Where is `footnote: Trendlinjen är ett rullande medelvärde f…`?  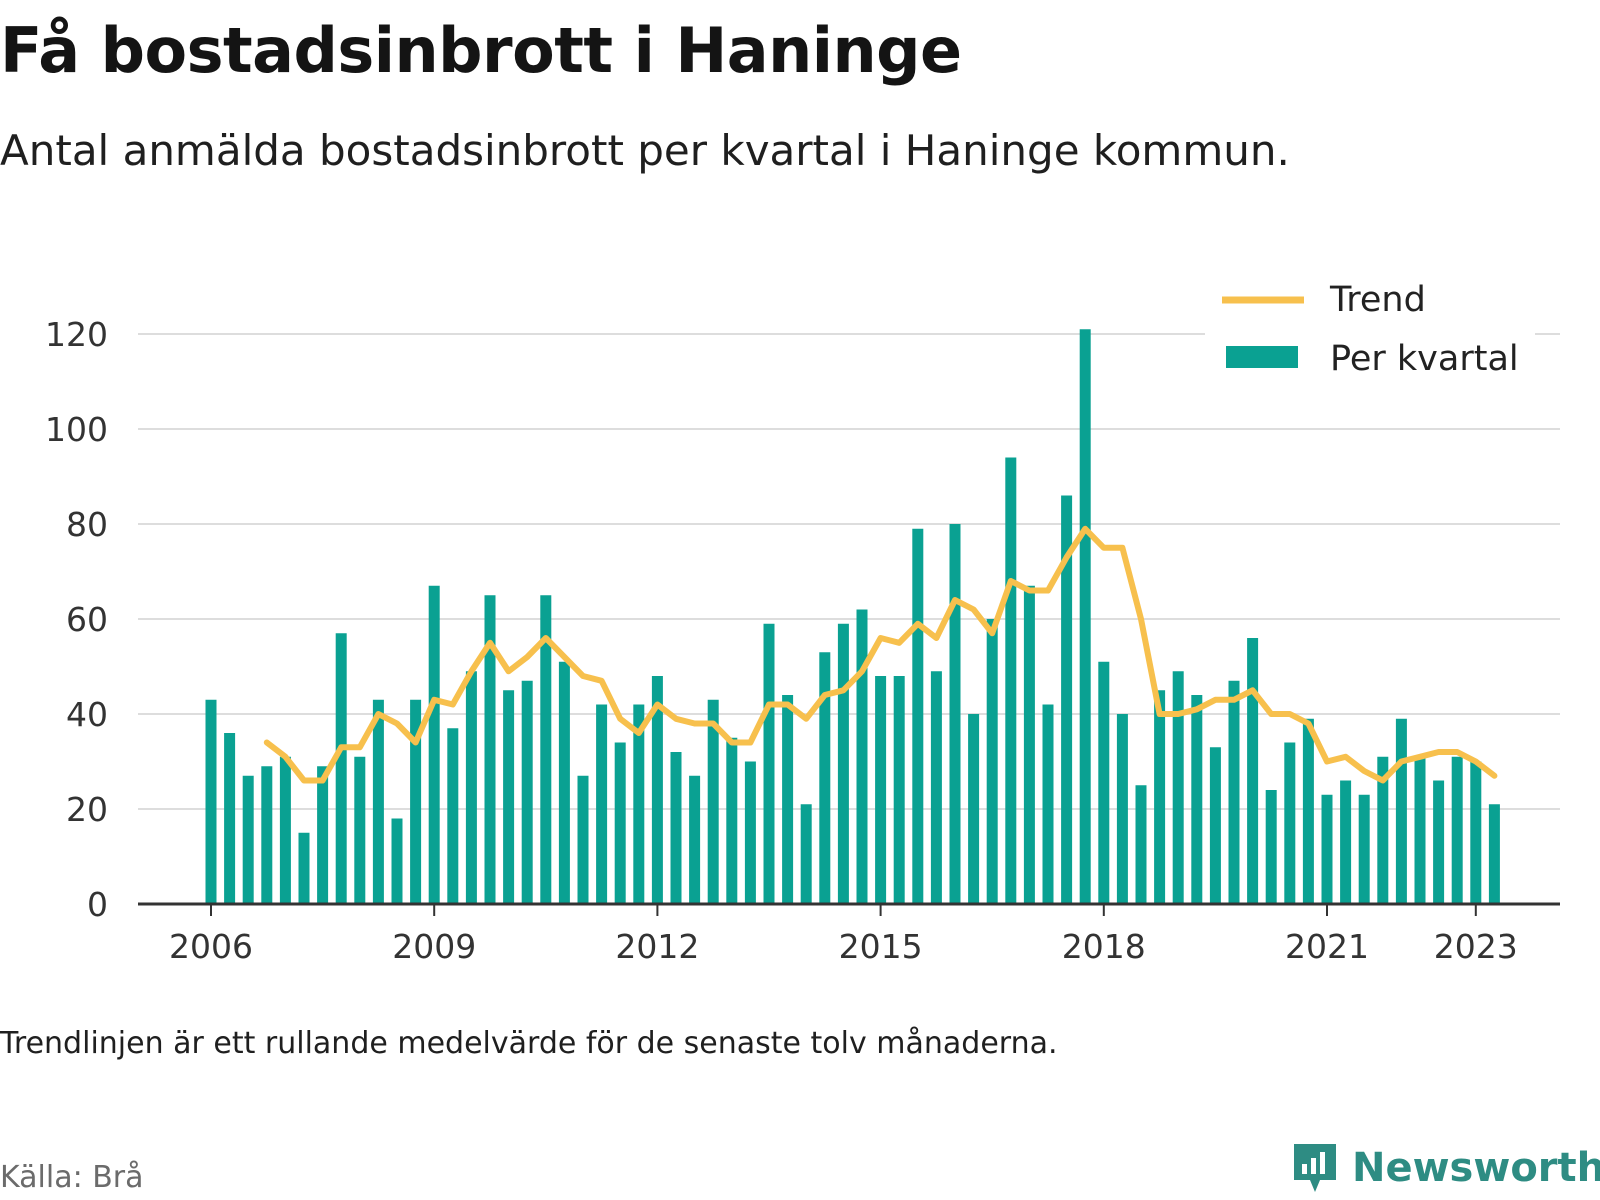 footnote: Trendlinjen är ett rullande medelvärde f… is located at coordinates (529, 1043).